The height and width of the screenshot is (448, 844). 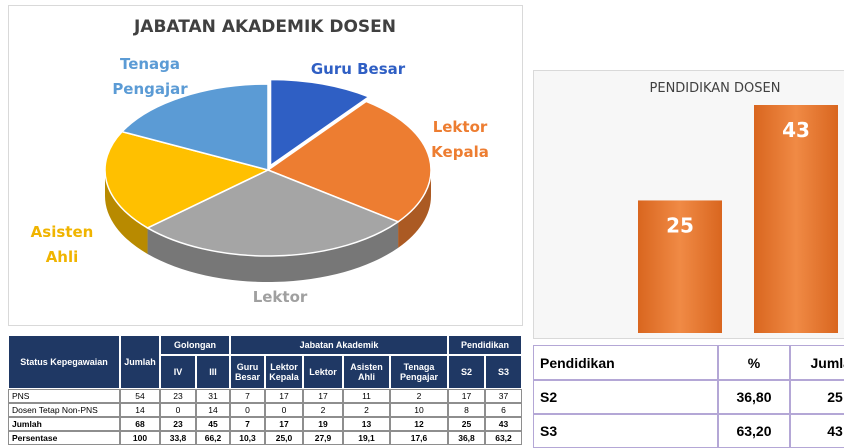 I want to click on table-cell: 10,3, so click(x=247, y=438).